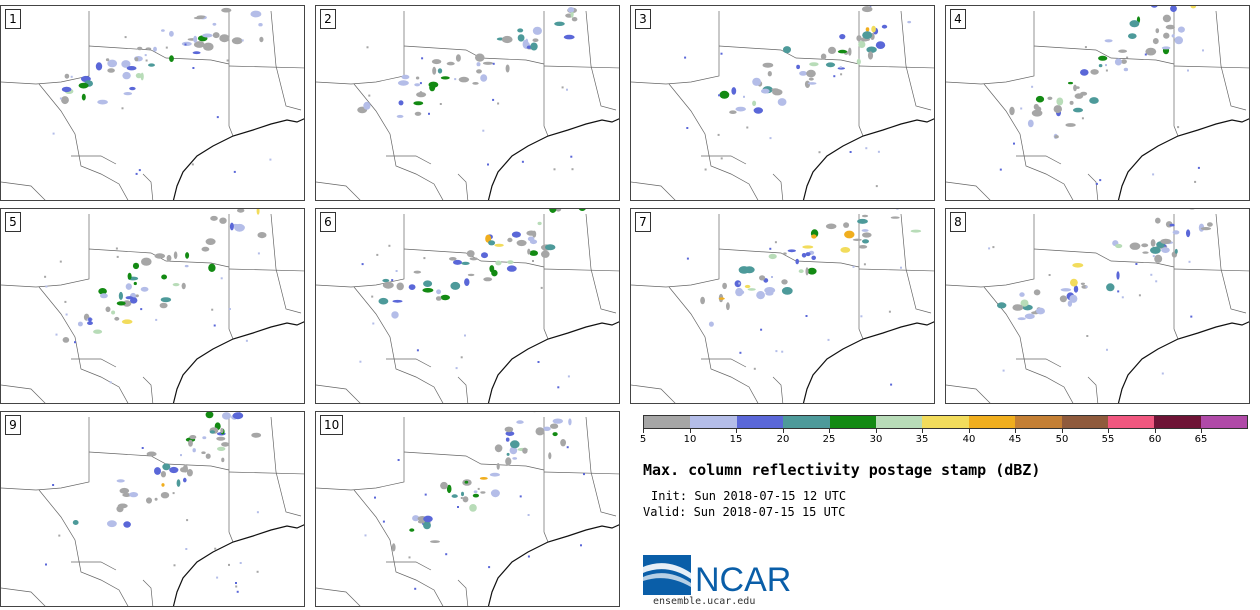 The image size is (1260, 610). I want to click on colorbar-tick-label: 25, so click(829, 439).